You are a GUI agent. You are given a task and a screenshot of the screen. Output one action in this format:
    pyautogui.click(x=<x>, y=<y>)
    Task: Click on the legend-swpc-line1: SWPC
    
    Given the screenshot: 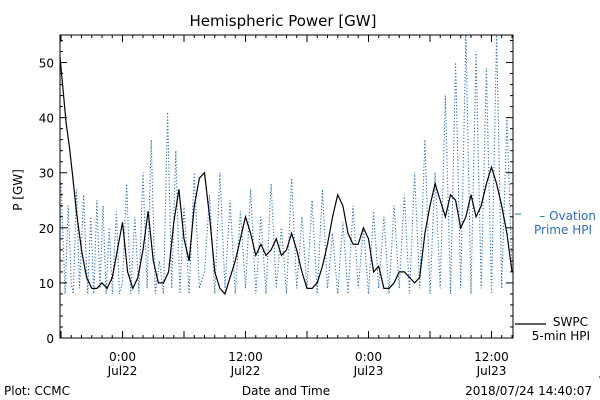 What is the action you would take?
    pyautogui.click(x=570, y=322)
    